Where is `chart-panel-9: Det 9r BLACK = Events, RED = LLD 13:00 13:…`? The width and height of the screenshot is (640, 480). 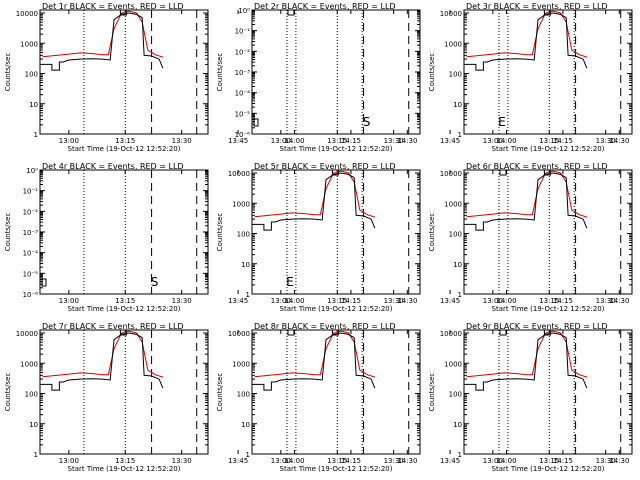
chart-panel-9: Det 9r BLACK = Events, RED = LLD 13:00 13:… is located at coordinates (530, 397).